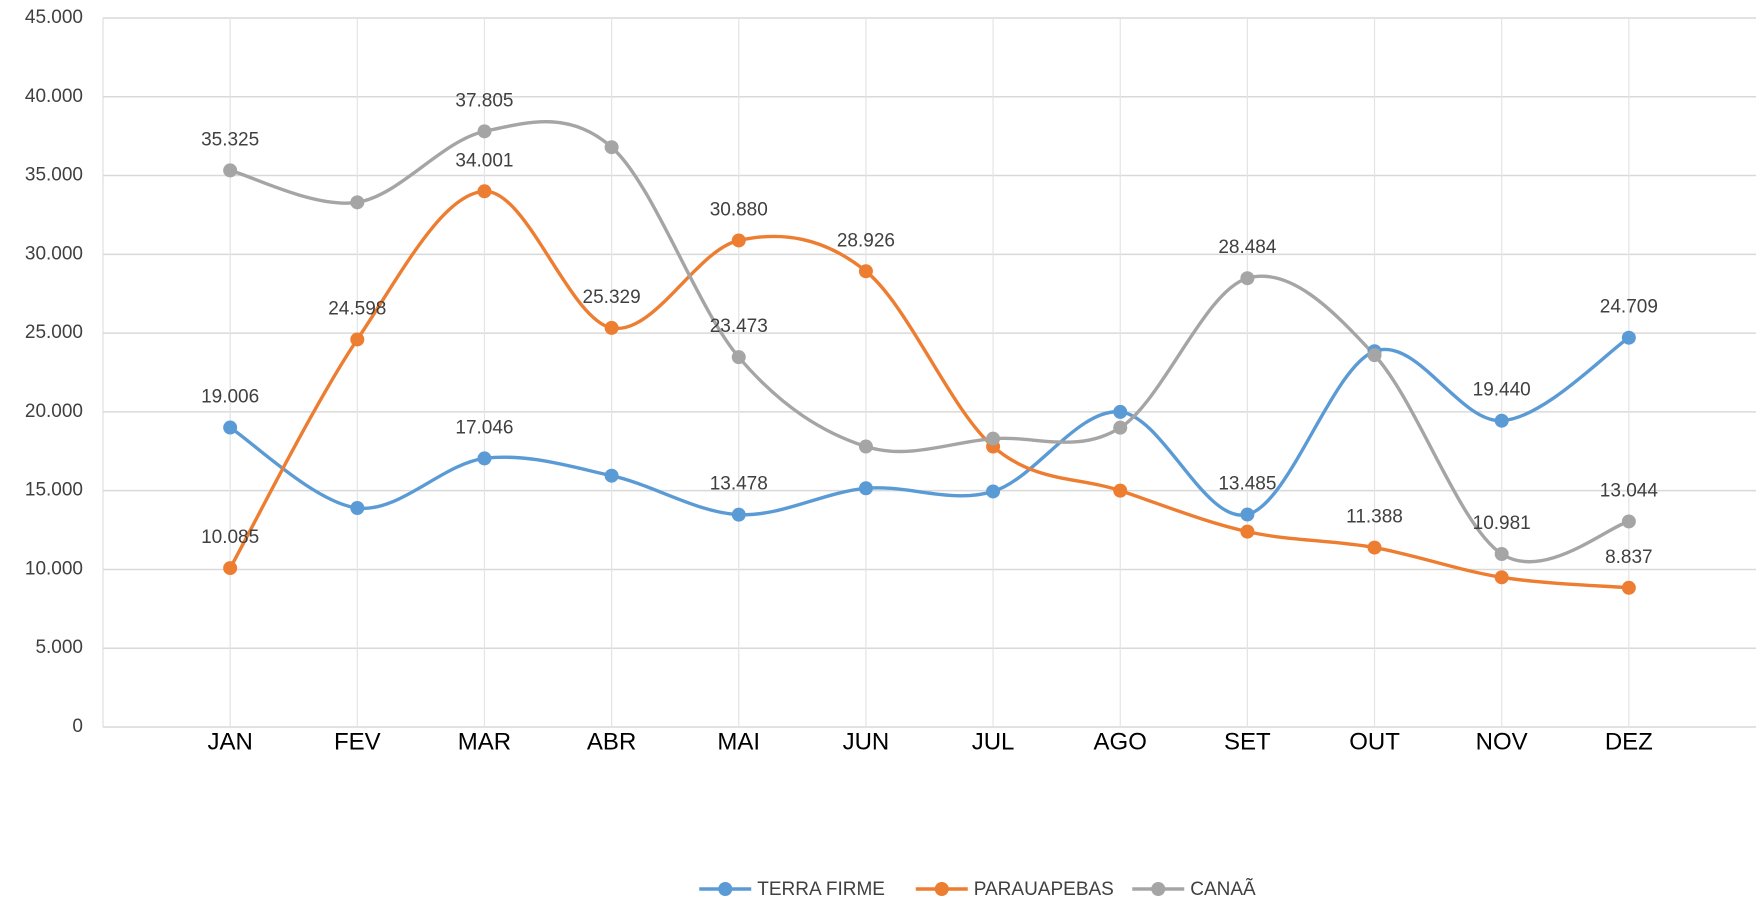 Image resolution: width=1758 pixels, height=901 pixels. Describe the element at coordinates (54, 96) in the screenshot. I see `y-tick-label: 40.000` at that location.